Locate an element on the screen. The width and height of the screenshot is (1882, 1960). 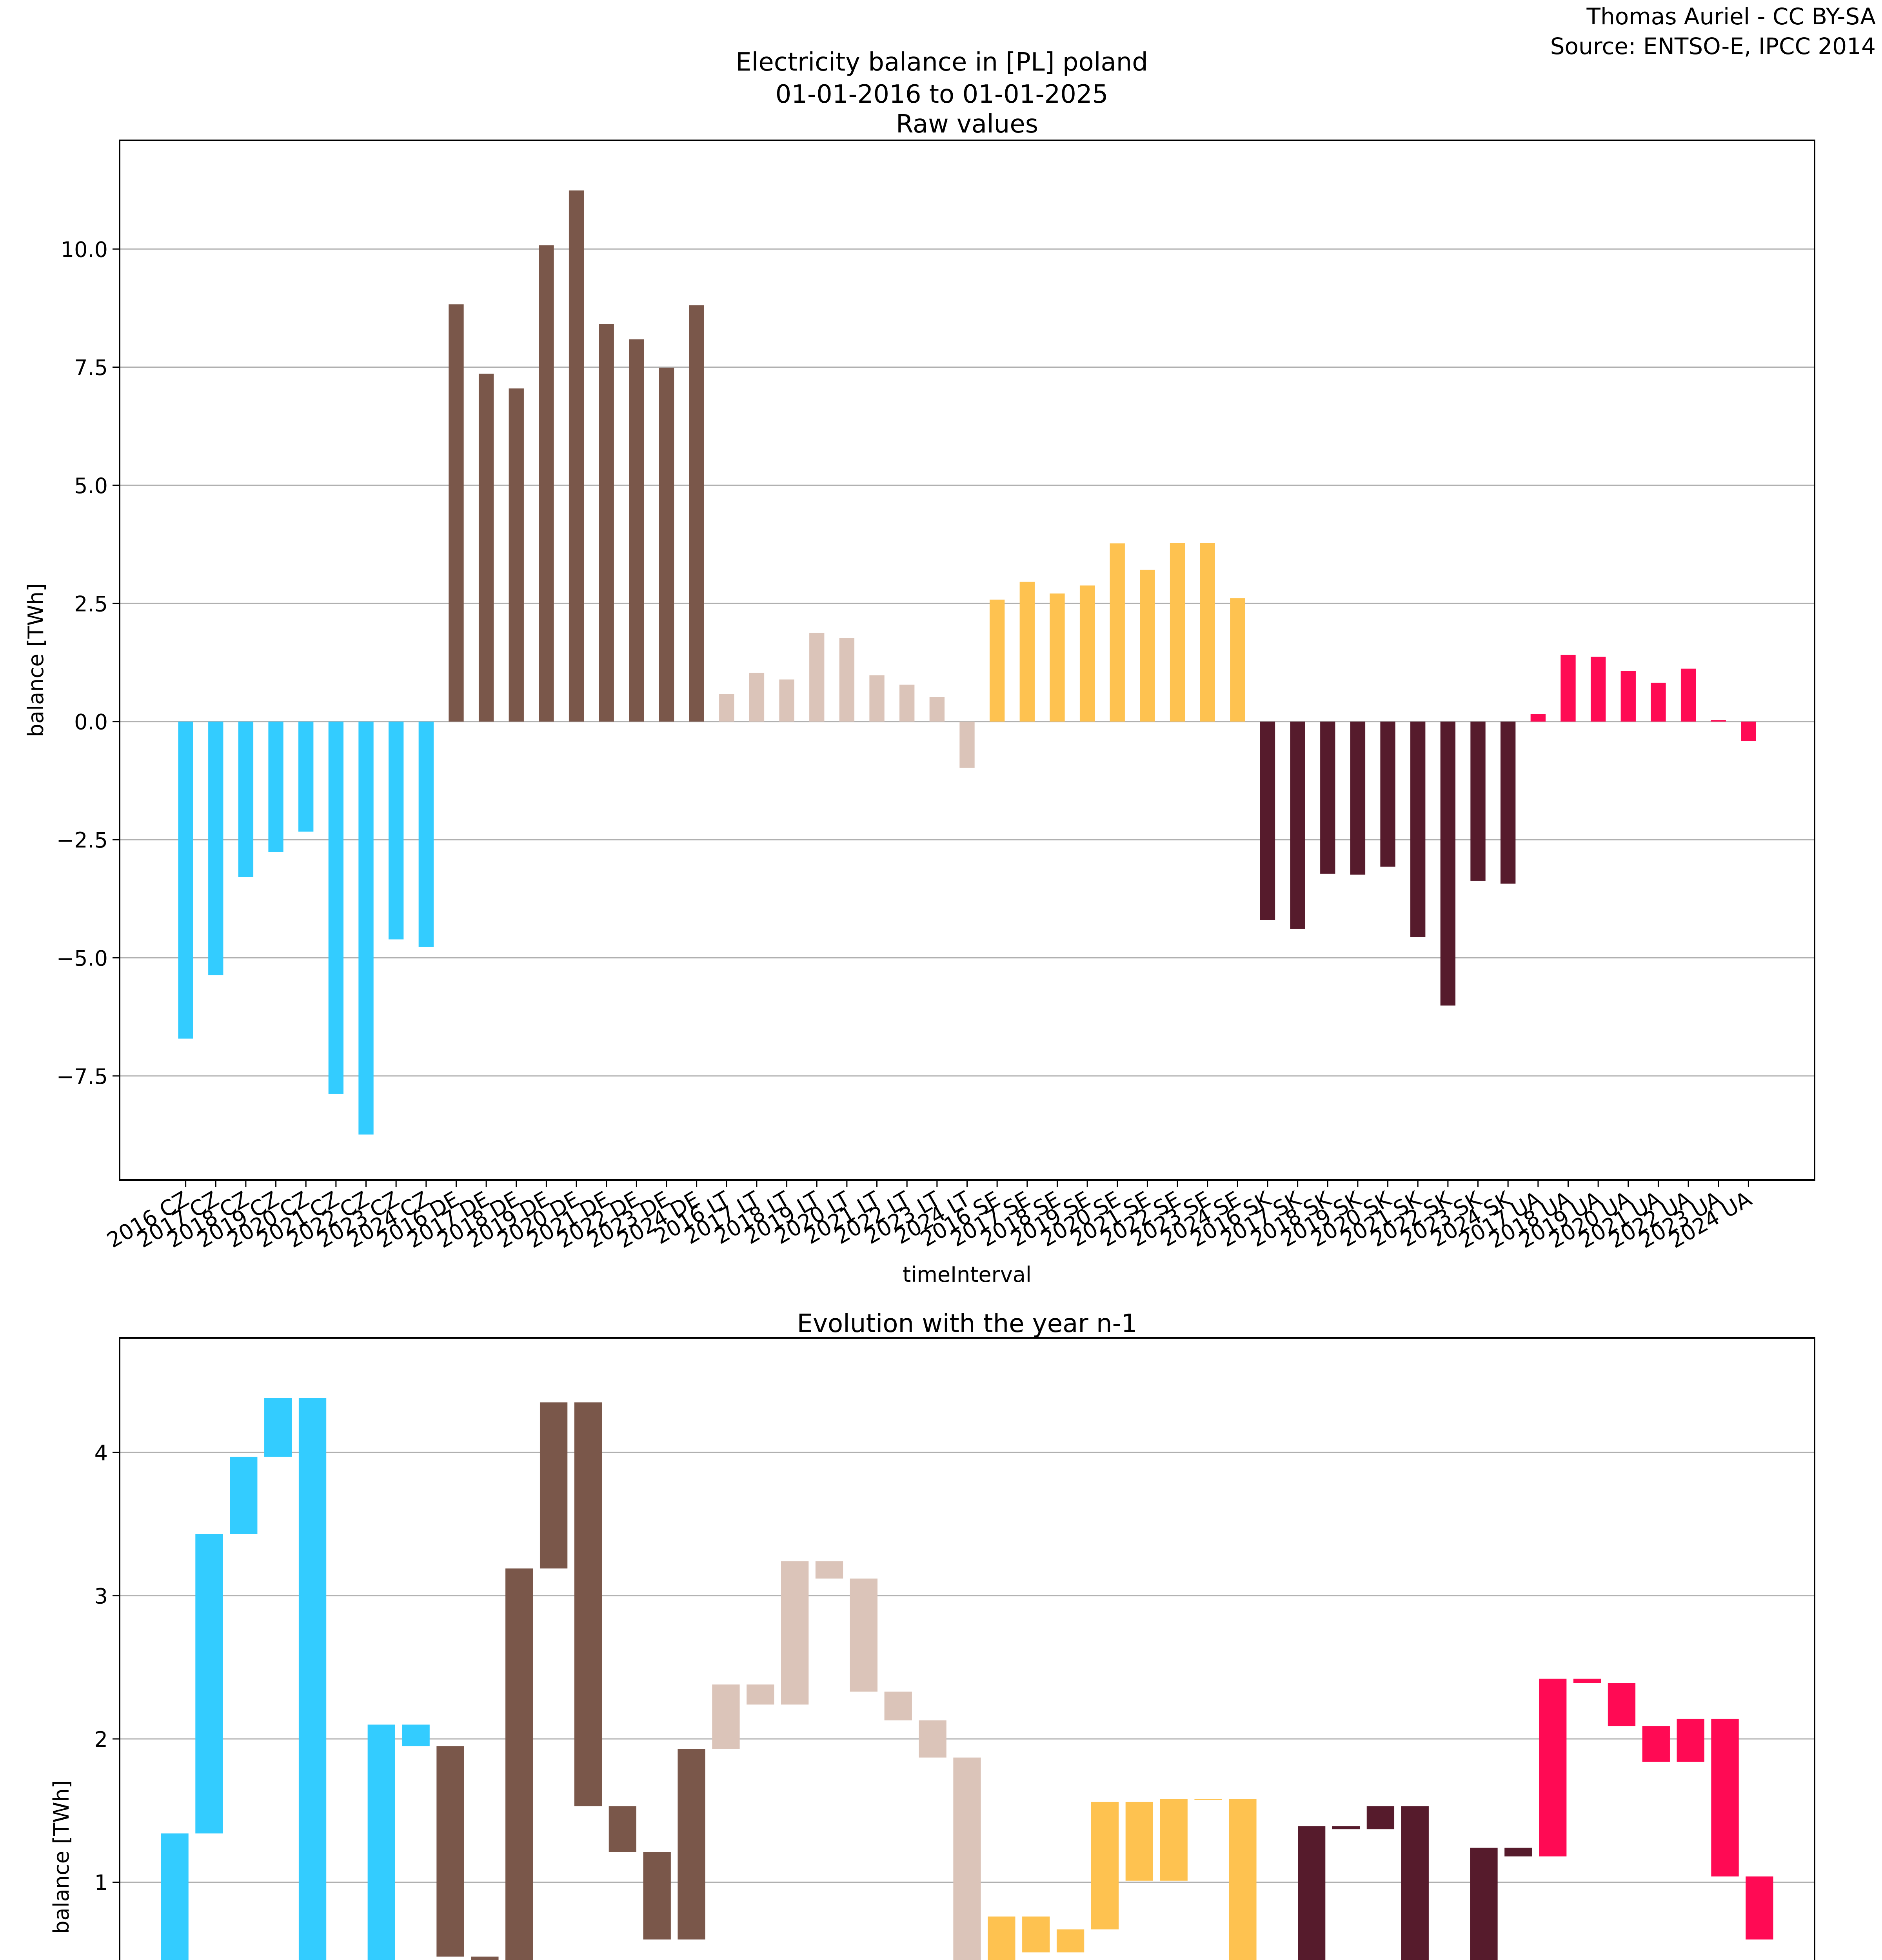
figure-title-line1: Electricity balance in [PL] poland is located at coordinates (942, 62).